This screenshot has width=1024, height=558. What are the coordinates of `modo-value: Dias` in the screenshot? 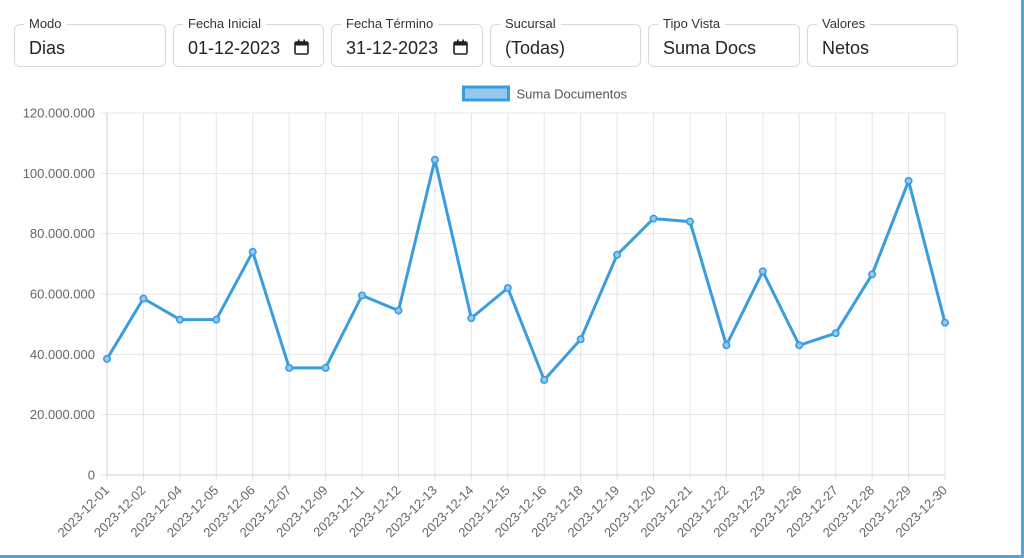 It's located at (47, 48).